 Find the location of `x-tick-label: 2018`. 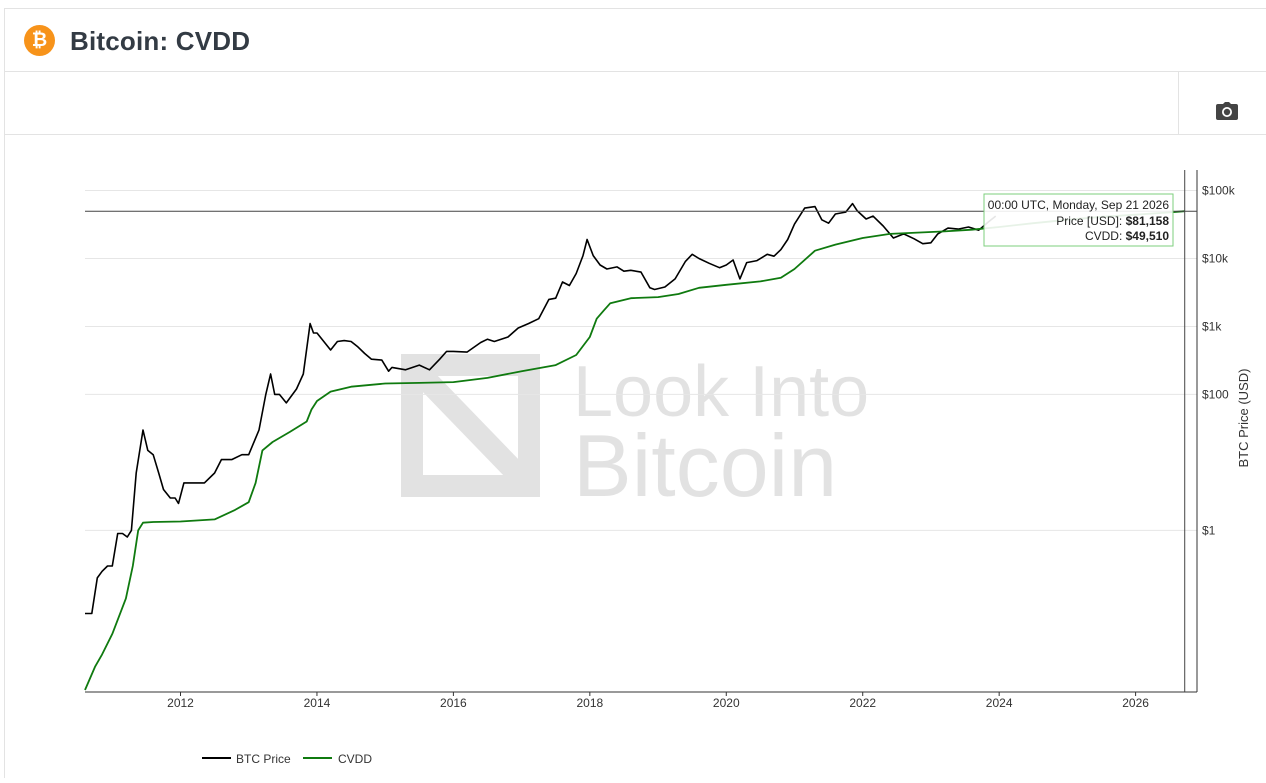

x-tick-label: 2018 is located at coordinates (589, 703).